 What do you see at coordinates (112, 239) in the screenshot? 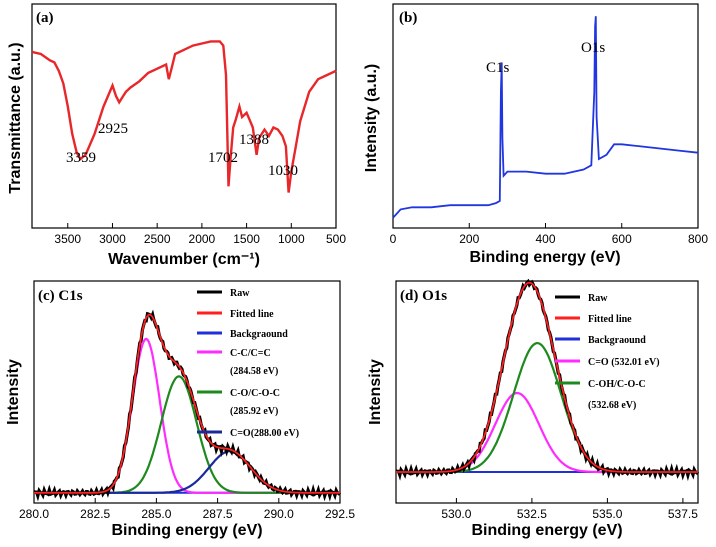
I see `x-tick-label: 3000` at bounding box center [112, 239].